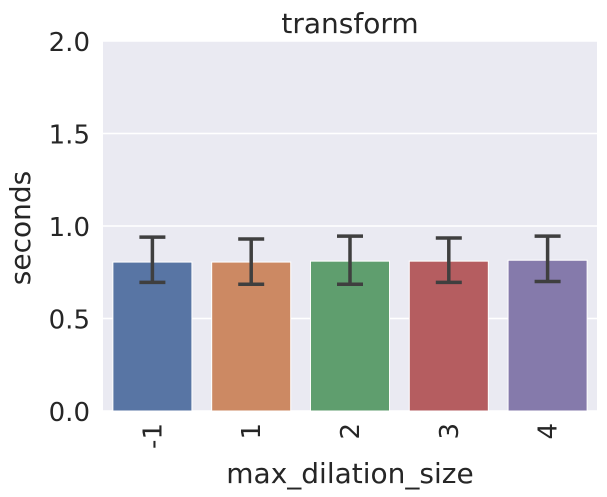 The width and height of the screenshot is (607, 497). Describe the element at coordinates (252, 431) in the screenshot. I see `x-tick-label: 1` at that location.